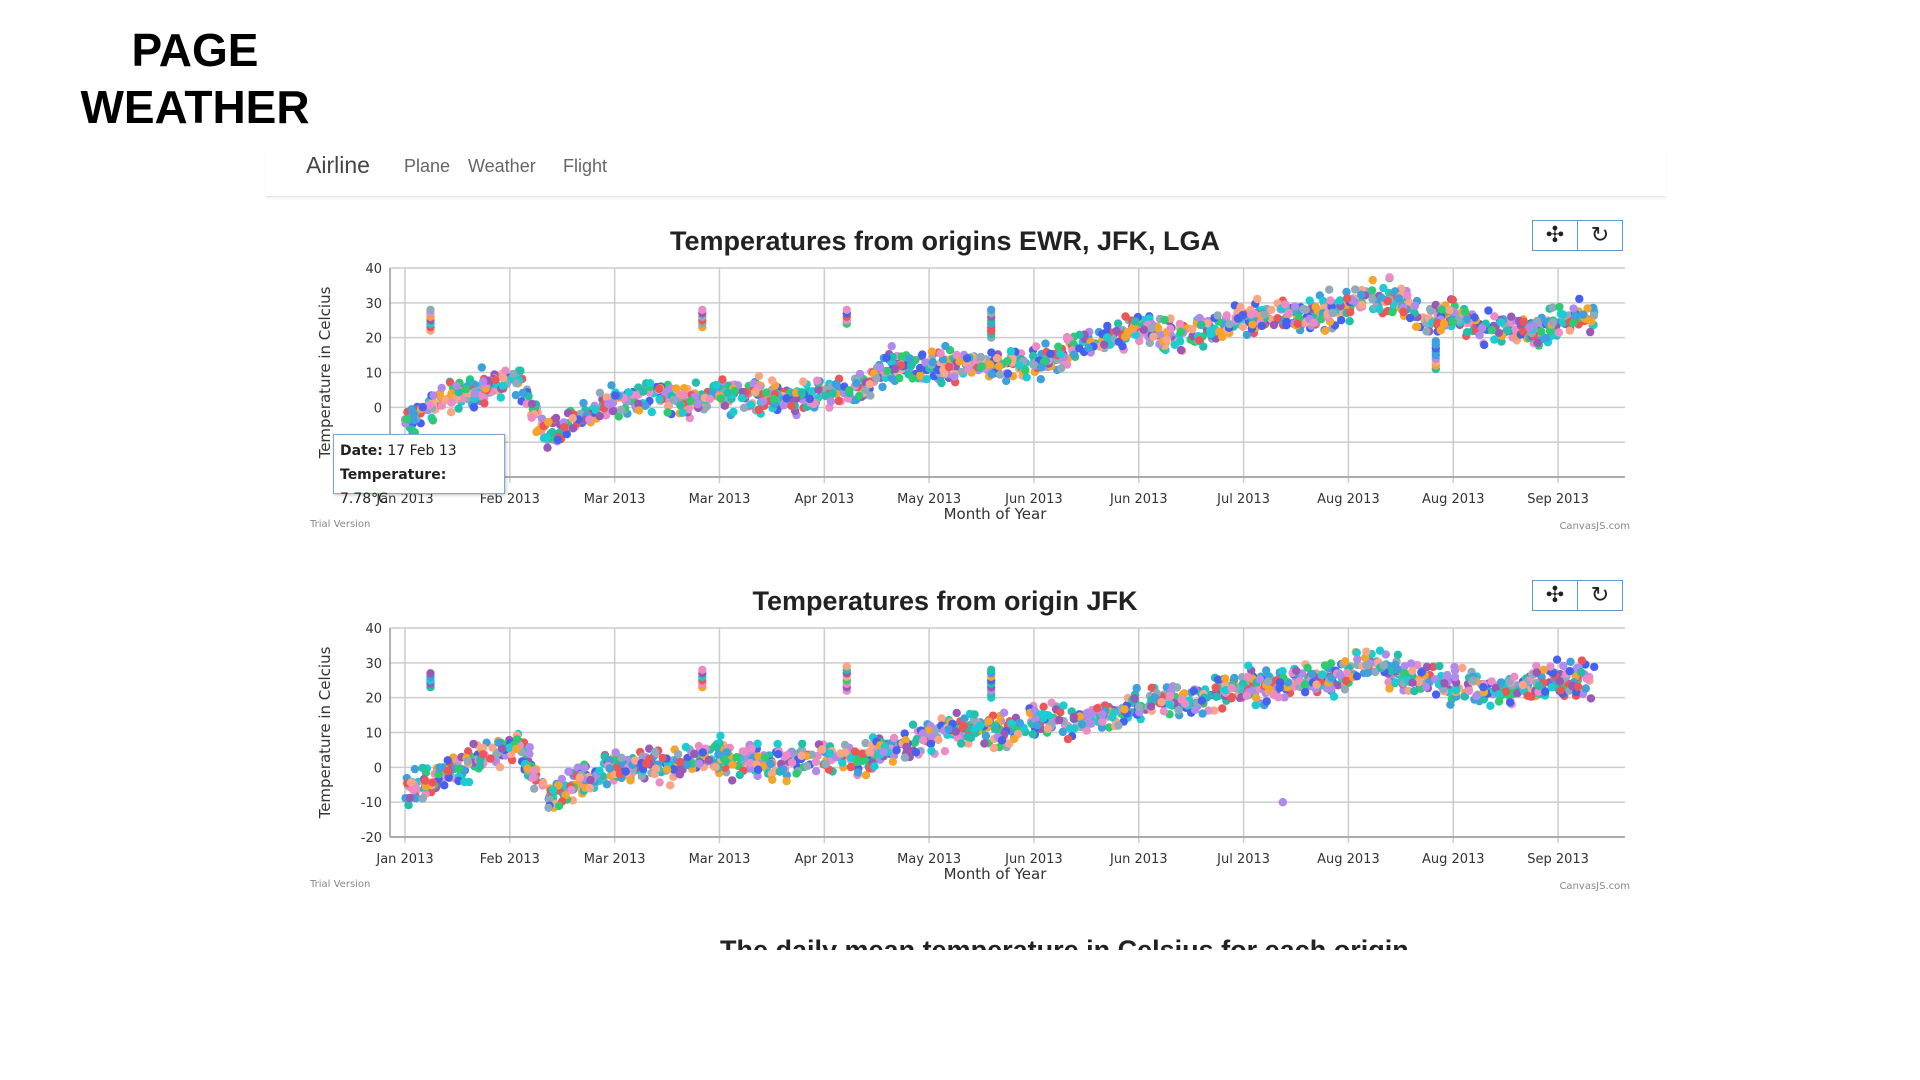 The width and height of the screenshot is (1920, 1080). What do you see at coordinates (338, 165) in the screenshot?
I see `navbar-brand: Airline` at bounding box center [338, 165].